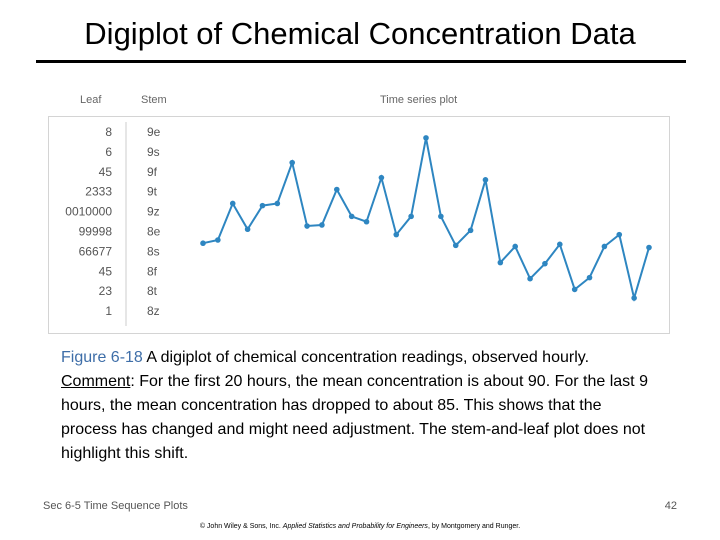 Image resolution: width=720 pixels, height=540 pixels. What do you see at coordinates (241, 526) in the screenshot?
I see `copyright-prefix: © John Wiley & Sons, Inc.` at bounding box center [241, 526].